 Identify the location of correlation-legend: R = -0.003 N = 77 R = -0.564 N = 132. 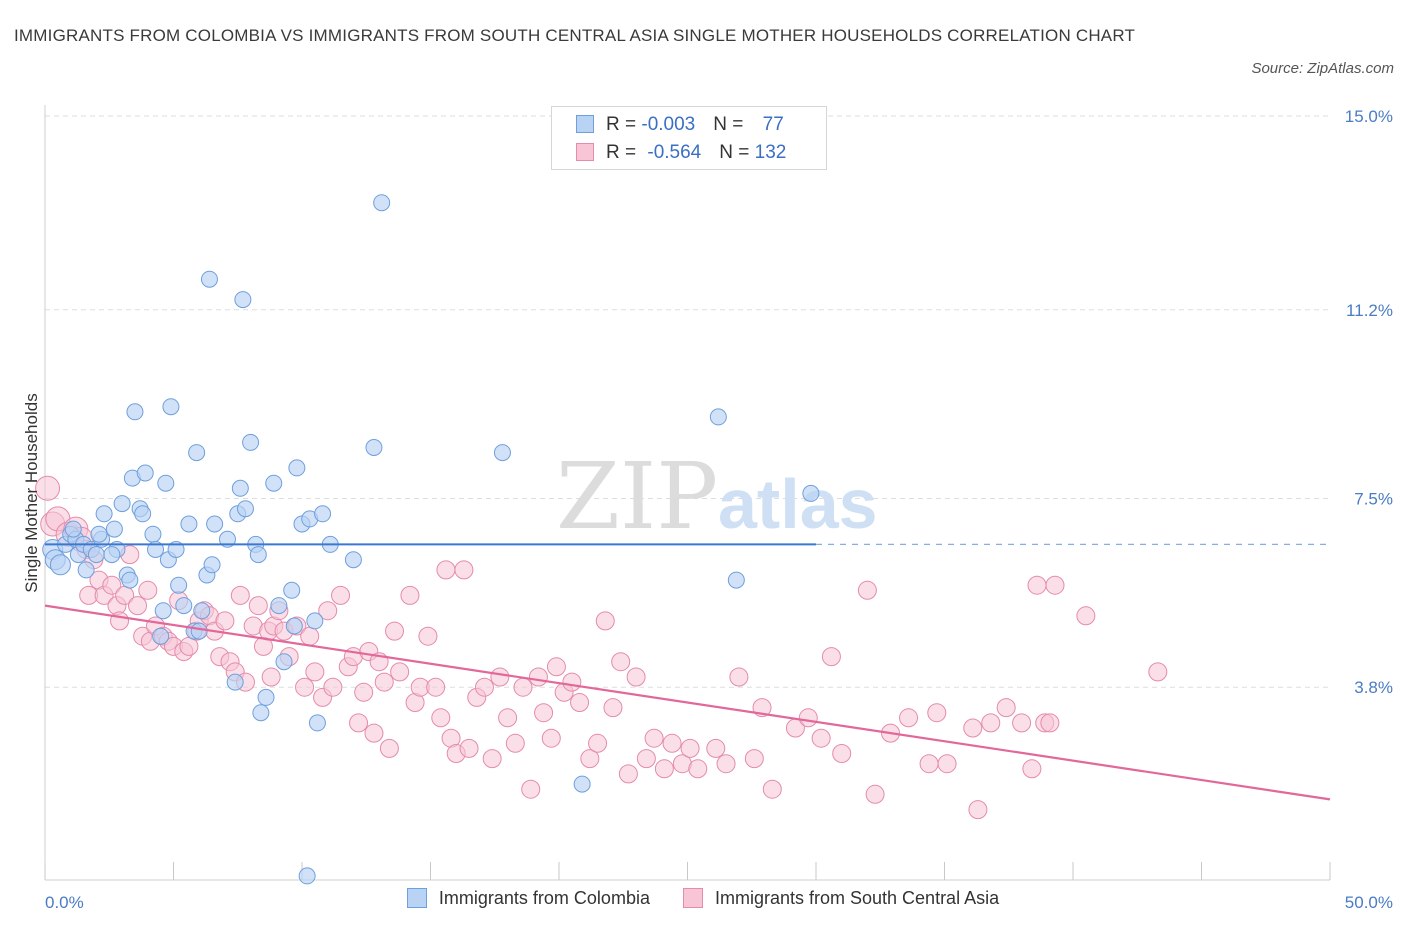
(689, 138).